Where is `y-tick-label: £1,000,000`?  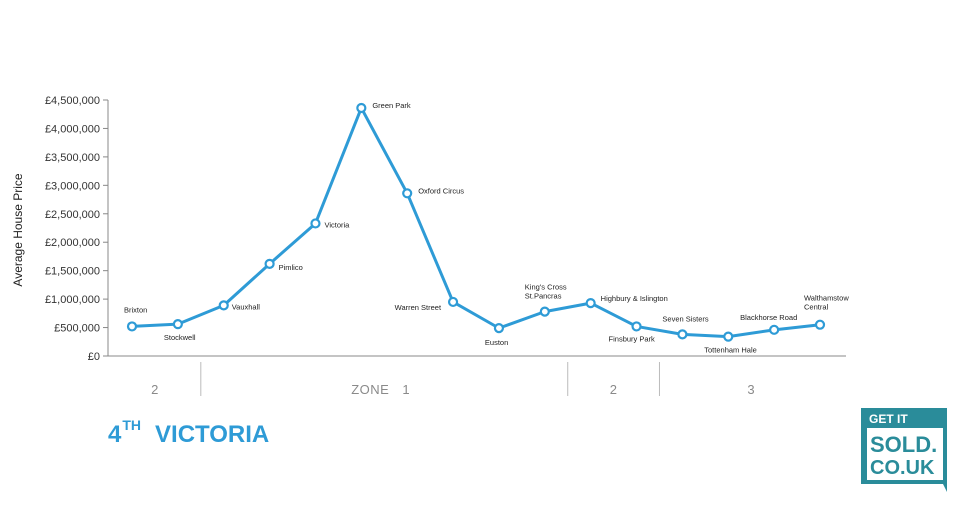
y-tick-label: £1,000,000 is located at coordinates (72, 300).